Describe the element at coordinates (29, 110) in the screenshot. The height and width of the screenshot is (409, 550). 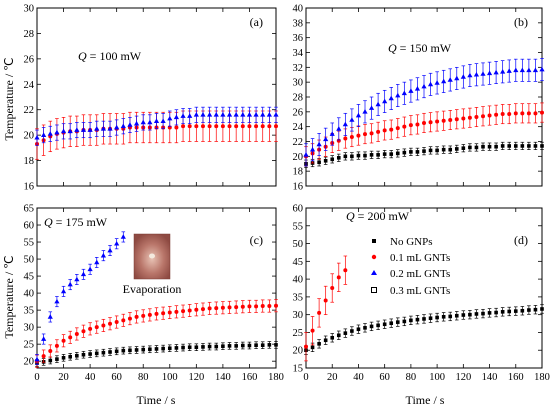
I see `y-tick-label: 22` at that location.